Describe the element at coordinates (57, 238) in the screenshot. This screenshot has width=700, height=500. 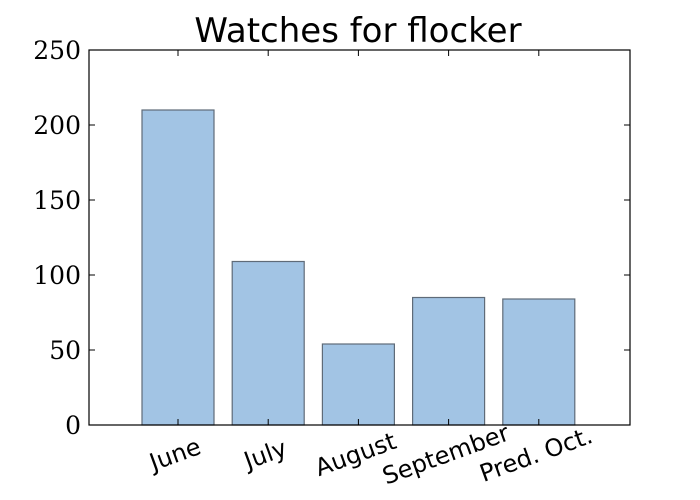
I see `y-axis-tick-labels: 0 50 100 150 200 250` at that location.